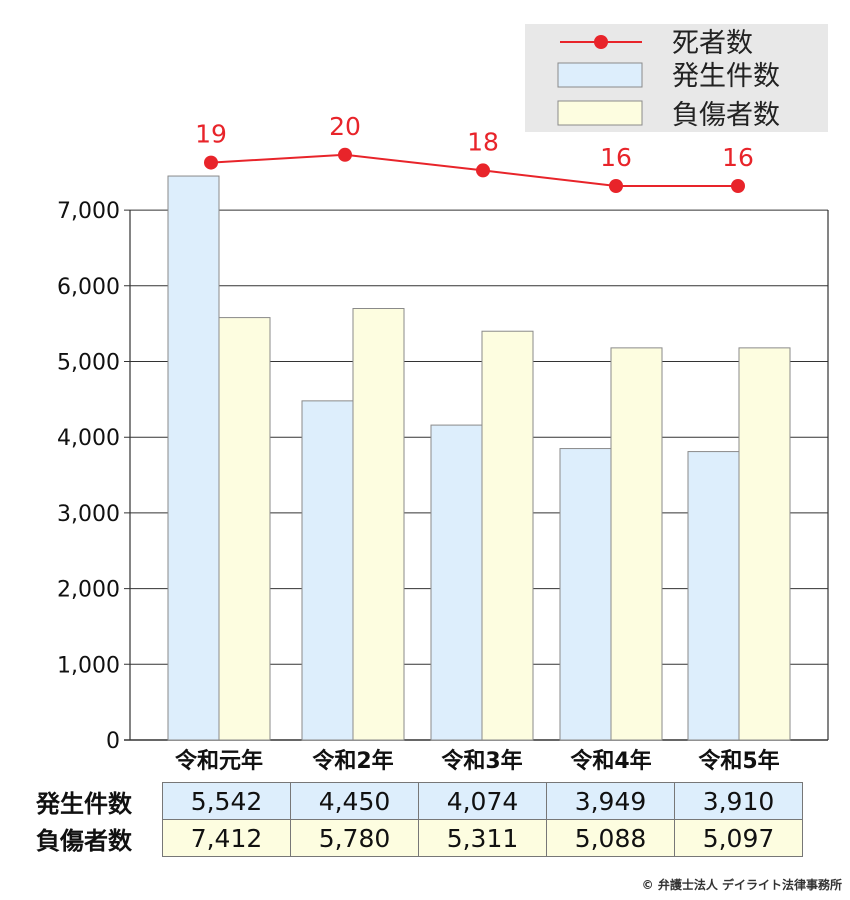 This screenshot has width=850, height=900. I want to click on table-cell: 5,542, so click(226, 801).